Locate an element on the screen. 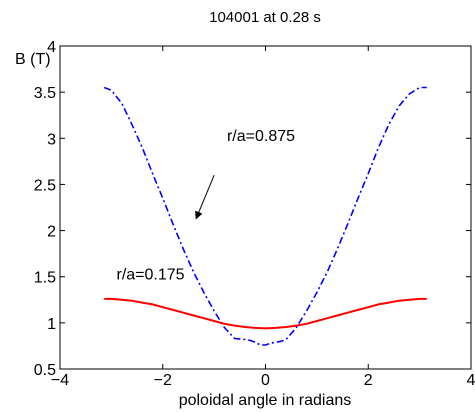 The height and width of the screenshot is (412, 475). y-tick-label: 1 is located at coordinates (51, 324).